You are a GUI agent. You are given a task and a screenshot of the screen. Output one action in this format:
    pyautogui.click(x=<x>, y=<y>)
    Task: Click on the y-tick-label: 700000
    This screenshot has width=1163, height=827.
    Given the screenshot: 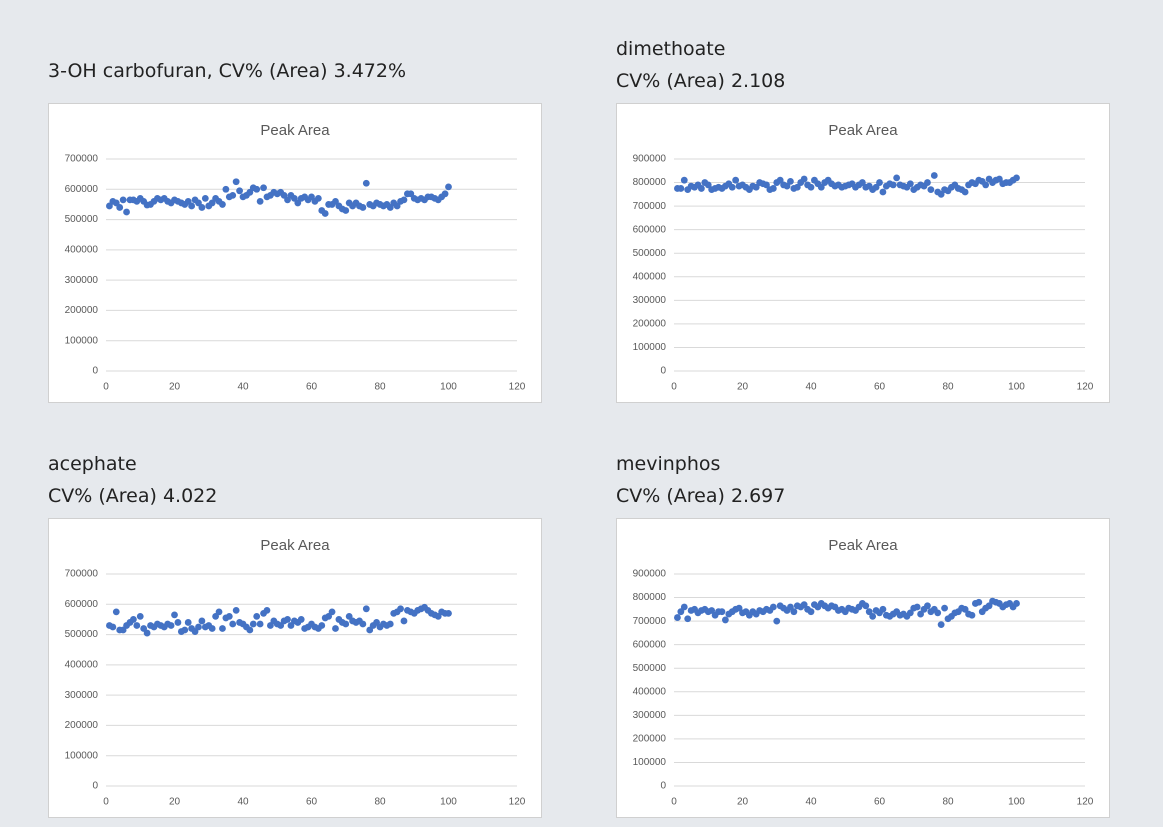 What is the action you would take?
    pyautogui.click(x=82, y=574)
    